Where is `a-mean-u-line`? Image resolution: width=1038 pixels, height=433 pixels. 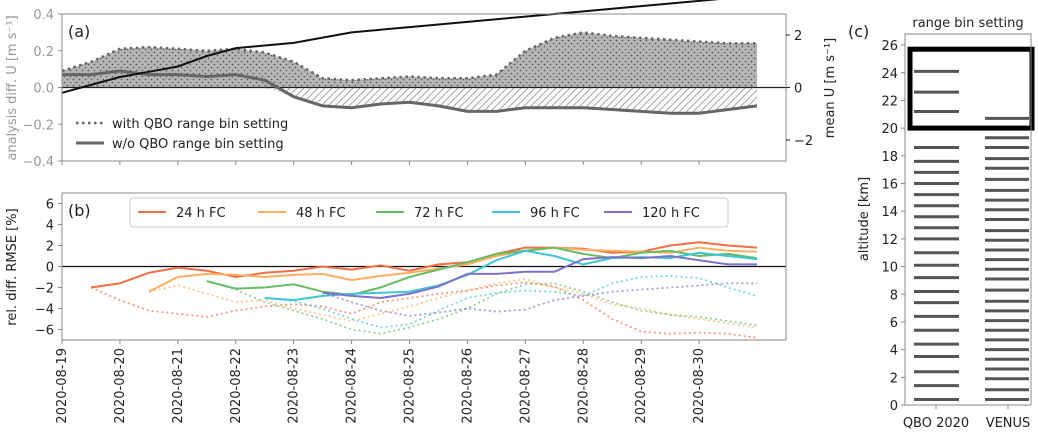 a-mean-u-line is located at coordinates (390, 47).